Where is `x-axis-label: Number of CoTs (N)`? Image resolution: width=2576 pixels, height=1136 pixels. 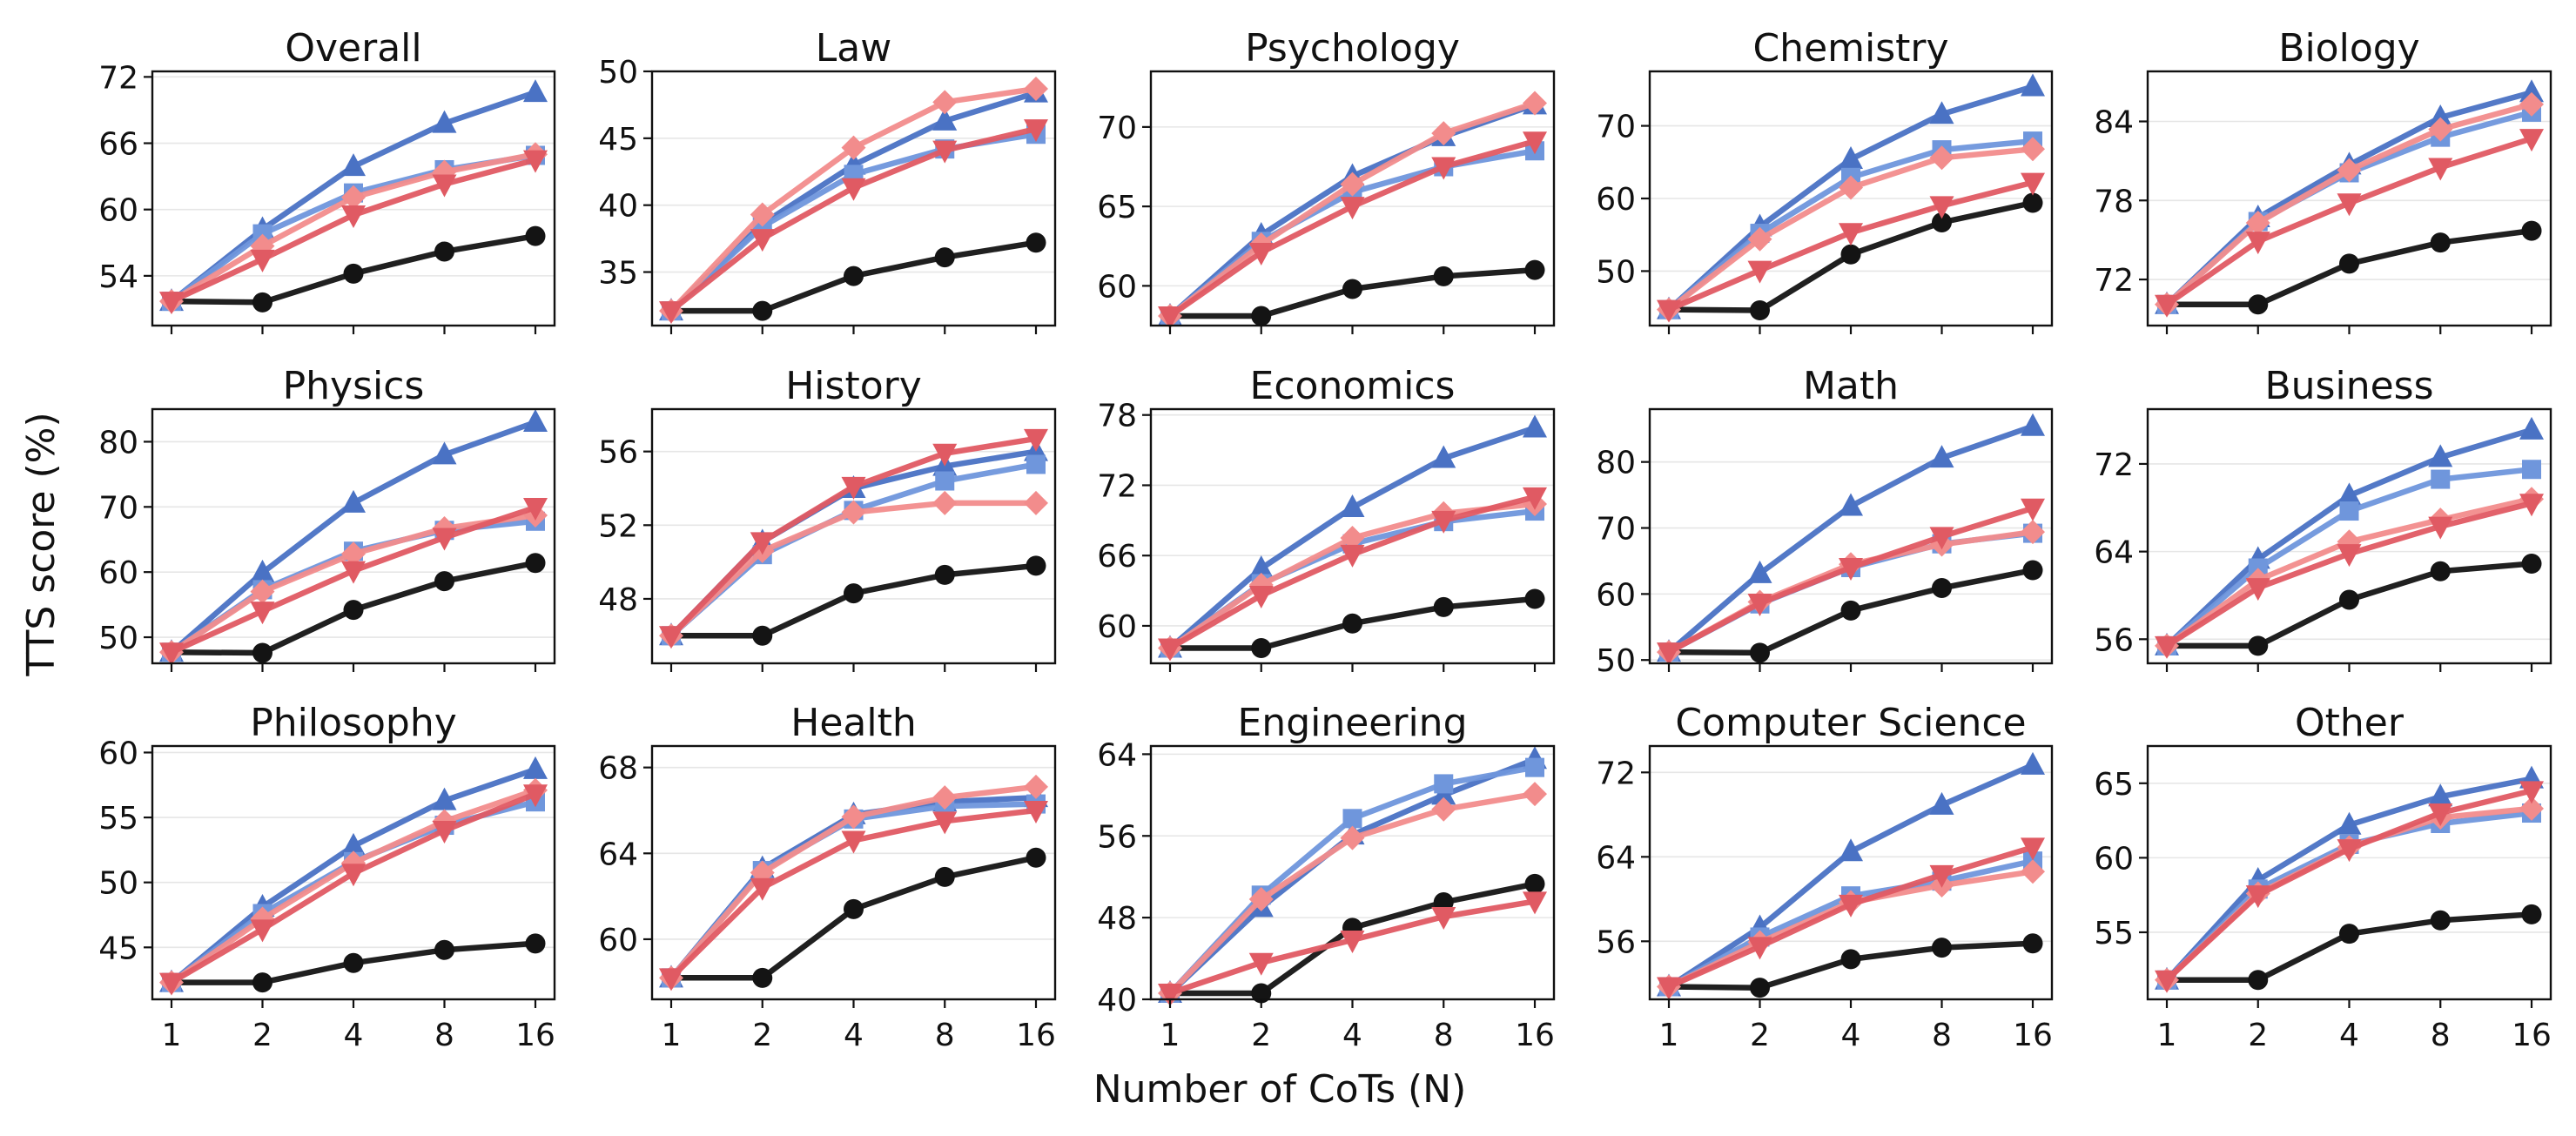
x-axis-label: Number of CoTs (N) is located at coordinates (1280, 1089).